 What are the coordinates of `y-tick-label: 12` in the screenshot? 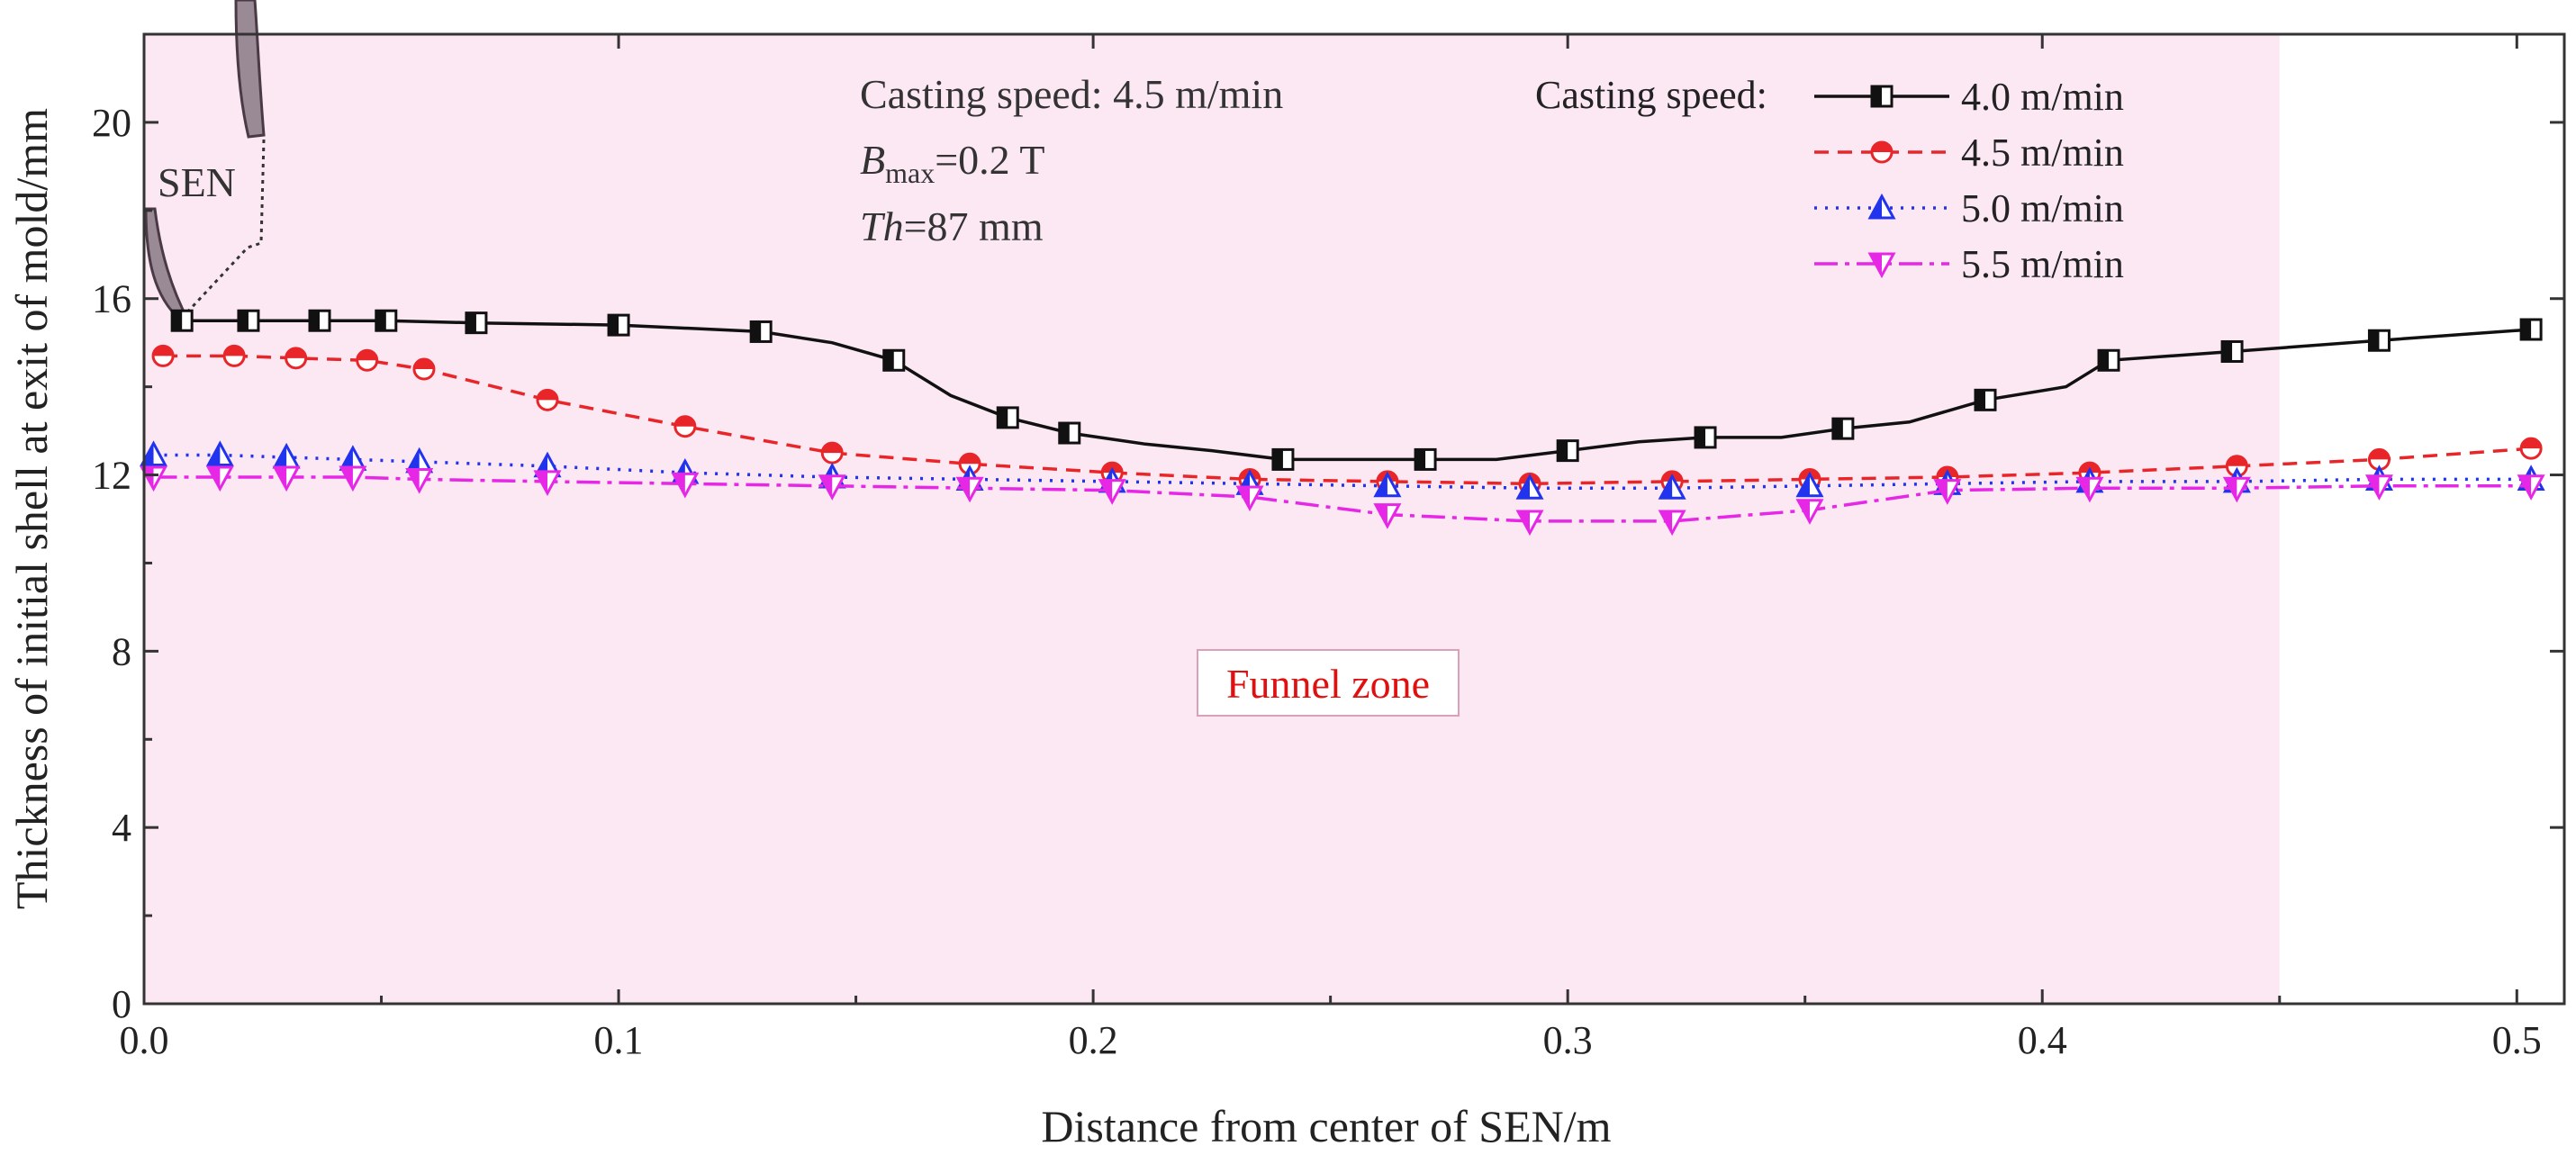 It's located at (111, 476).